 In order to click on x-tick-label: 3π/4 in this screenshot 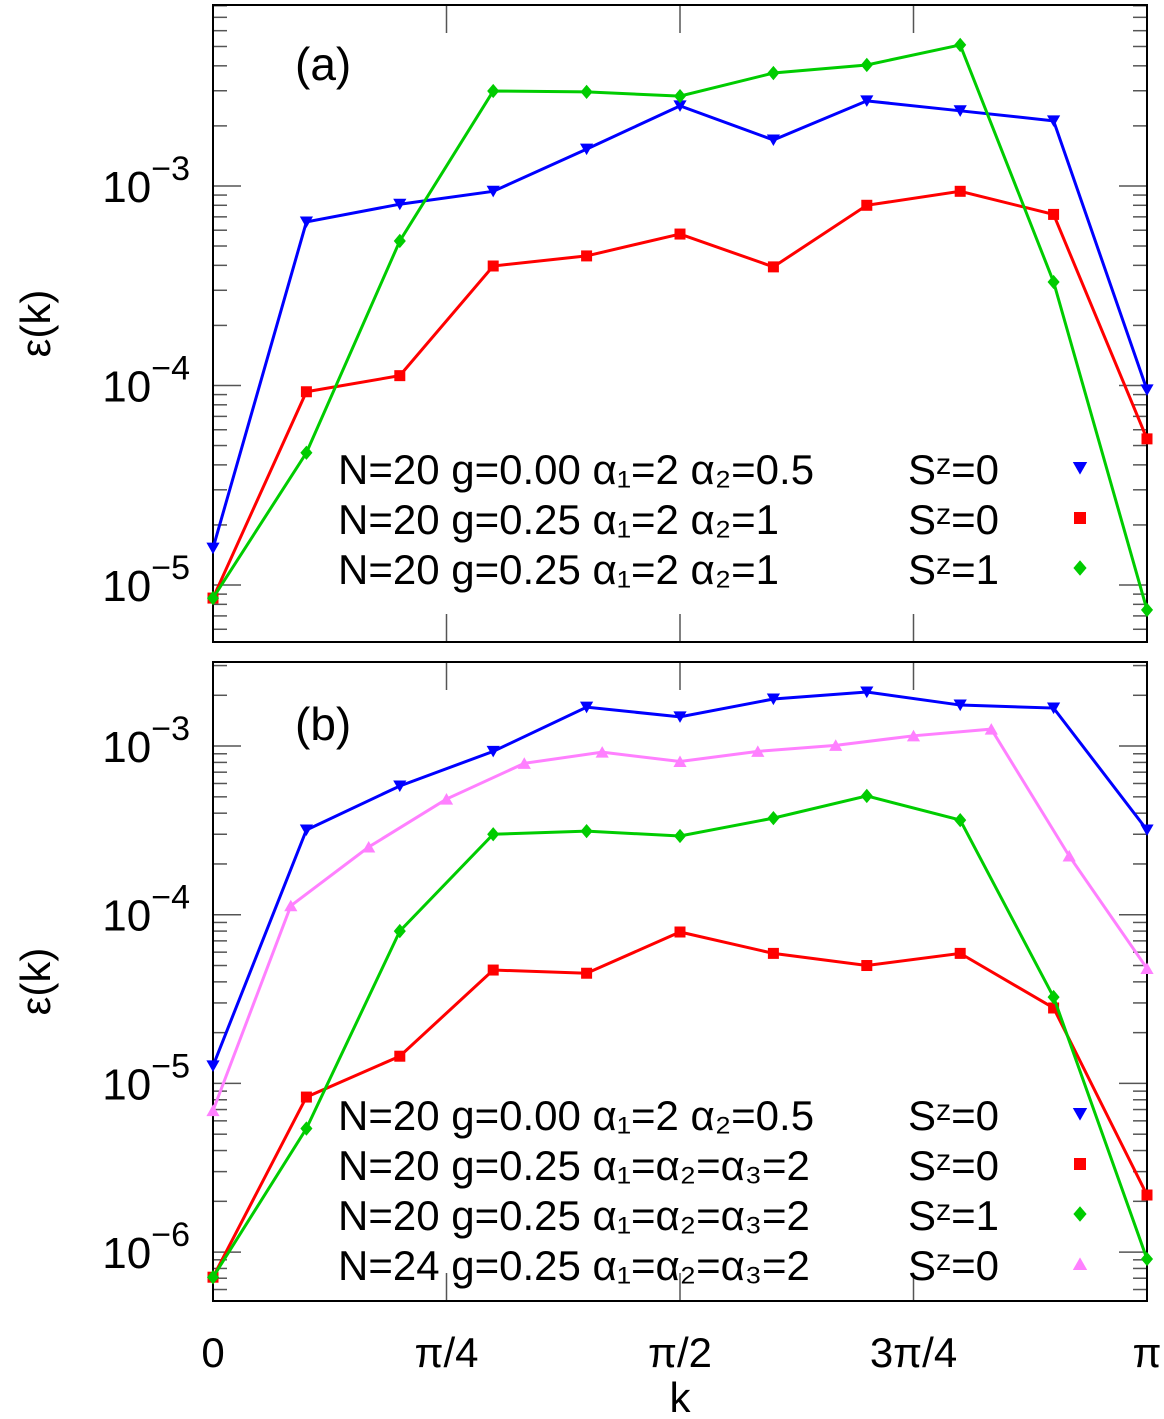, I will do `click(913, 1352)`.